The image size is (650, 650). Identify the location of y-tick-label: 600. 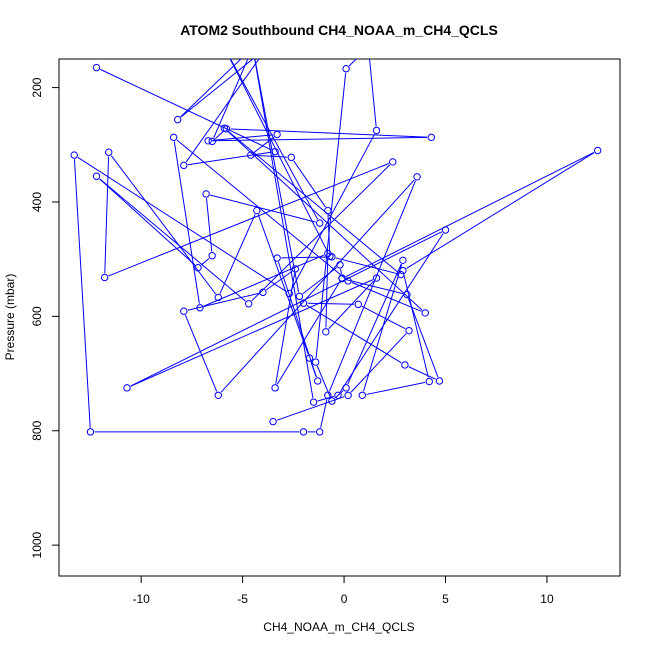
(37, 316).